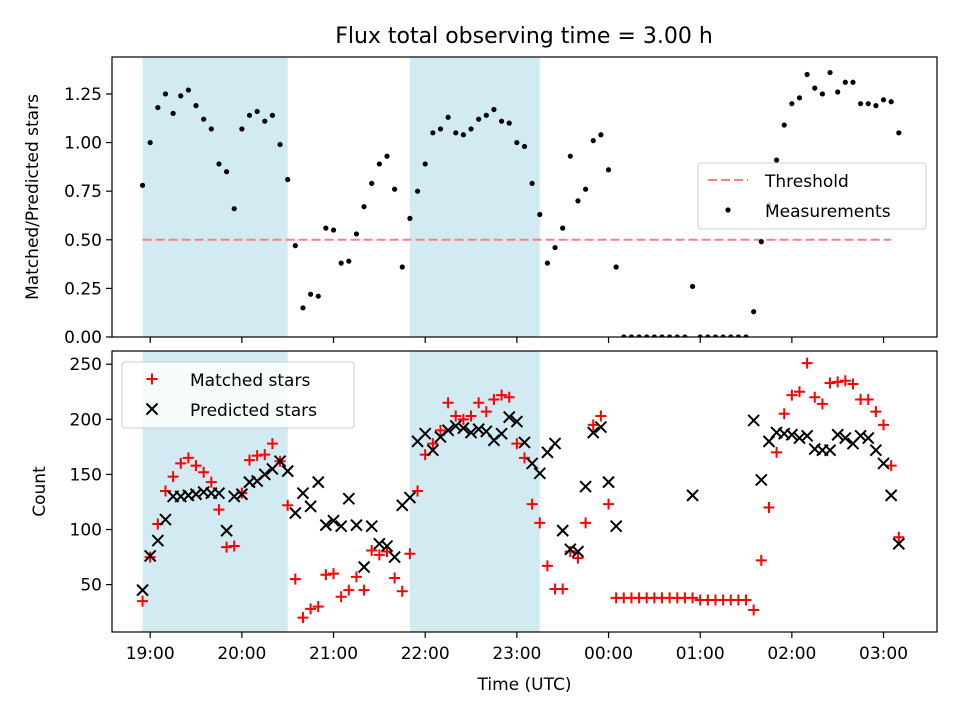 The width and height of the screenshot is (960, 720). I want to click on x-tick-label: 20:00, so click(241, 654).